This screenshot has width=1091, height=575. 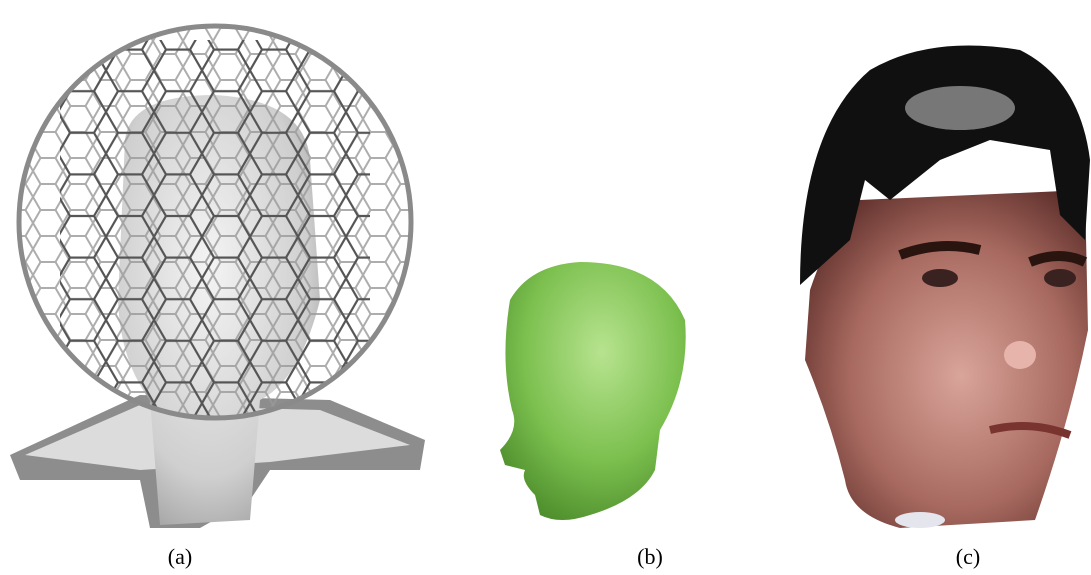 I want to click on panel-label: (c), so click(x=968, y=556).